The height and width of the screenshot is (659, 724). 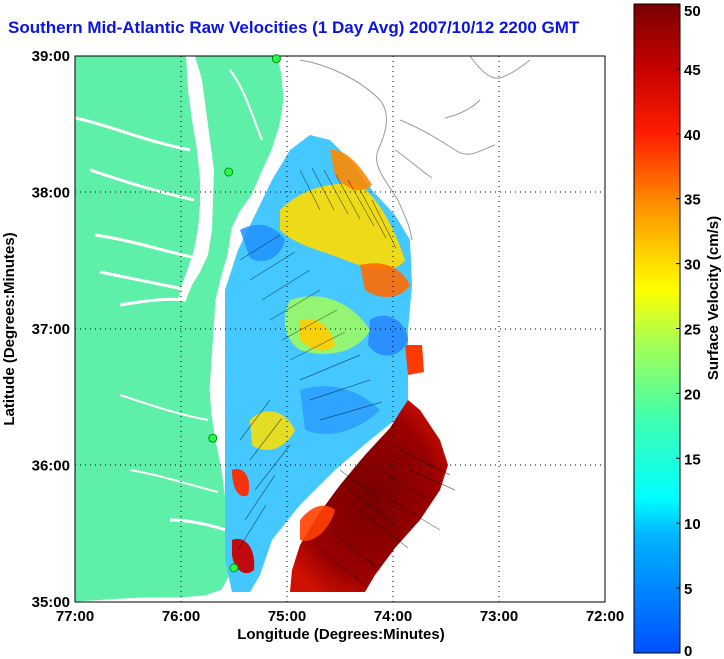 What do you see at coordinates (499, 616) in the screenshot?
I see `x-tick-label: 73:00` at bounding box center [499, 616].